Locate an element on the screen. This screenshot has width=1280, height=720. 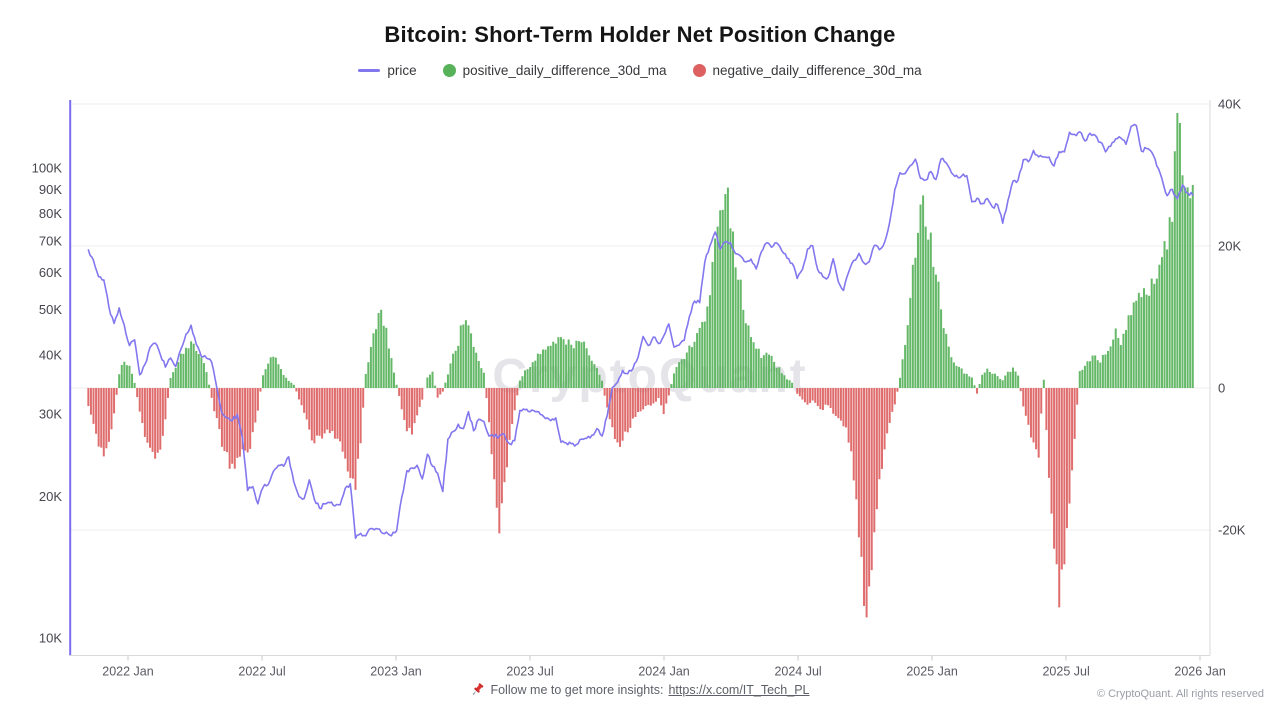
left-axis-tick-label: 10K is located at coordinates (50, 638).